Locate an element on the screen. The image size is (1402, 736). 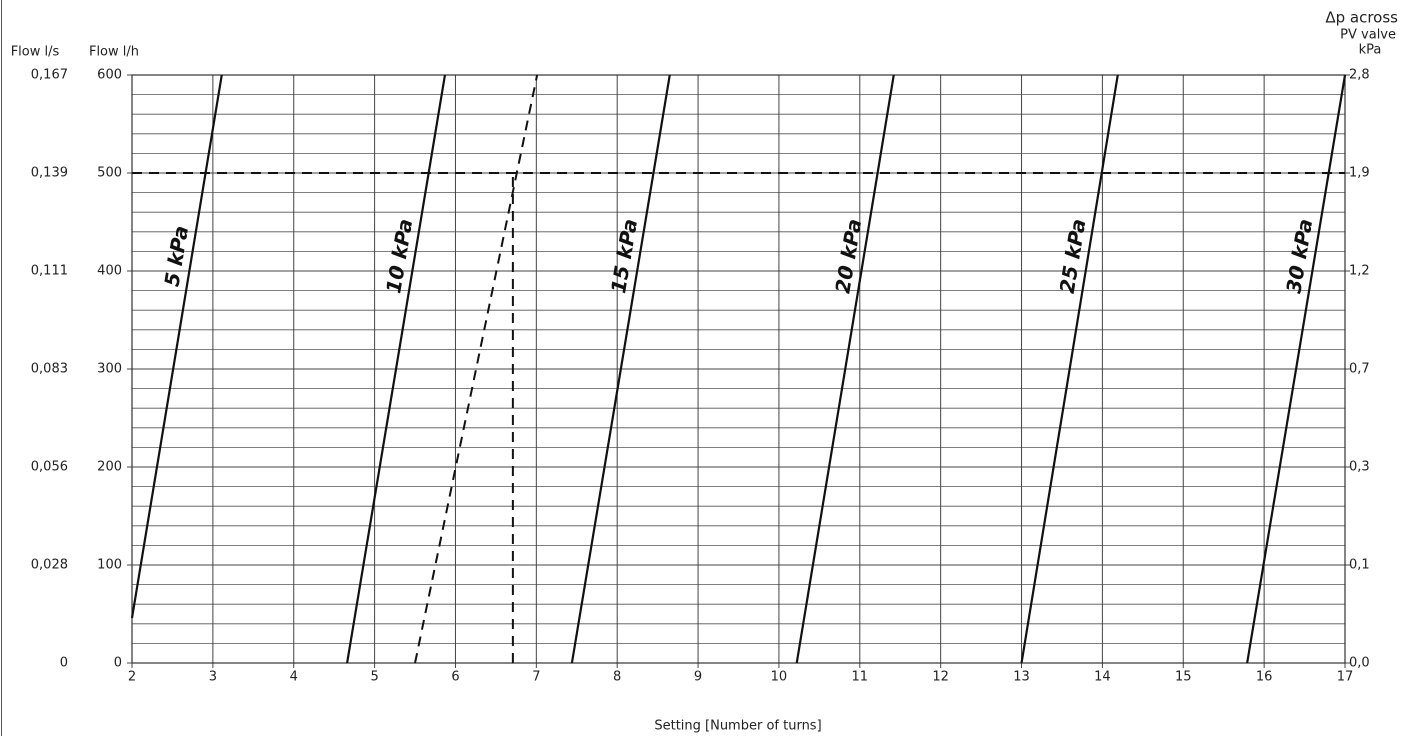
curve-label: 30 kPa is located at coordinates (1299, 256).